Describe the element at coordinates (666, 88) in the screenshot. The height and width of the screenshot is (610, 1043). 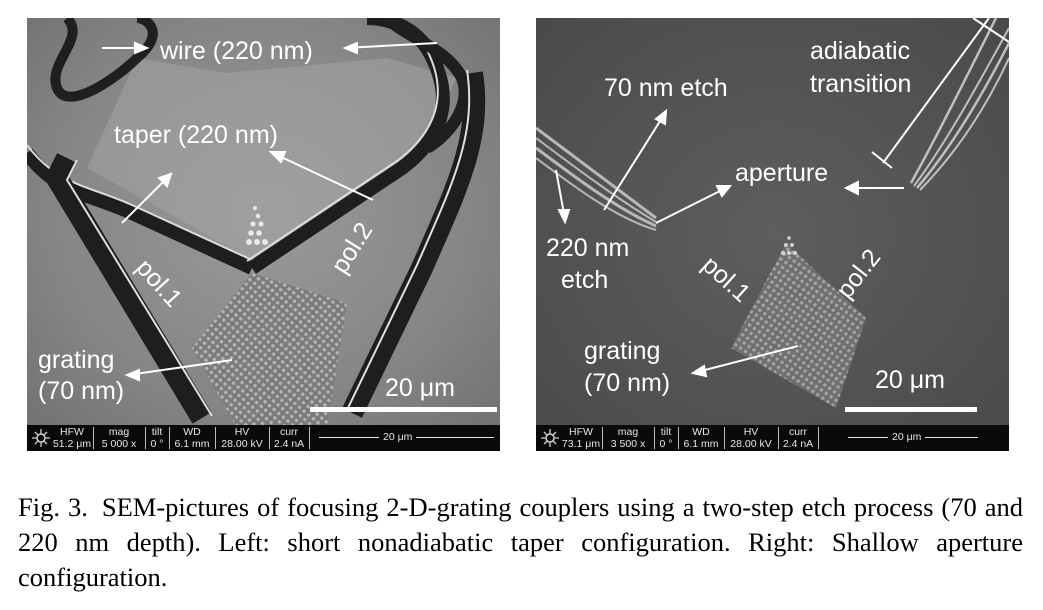
I see `etch70-label: 70 nm etch` at that location.